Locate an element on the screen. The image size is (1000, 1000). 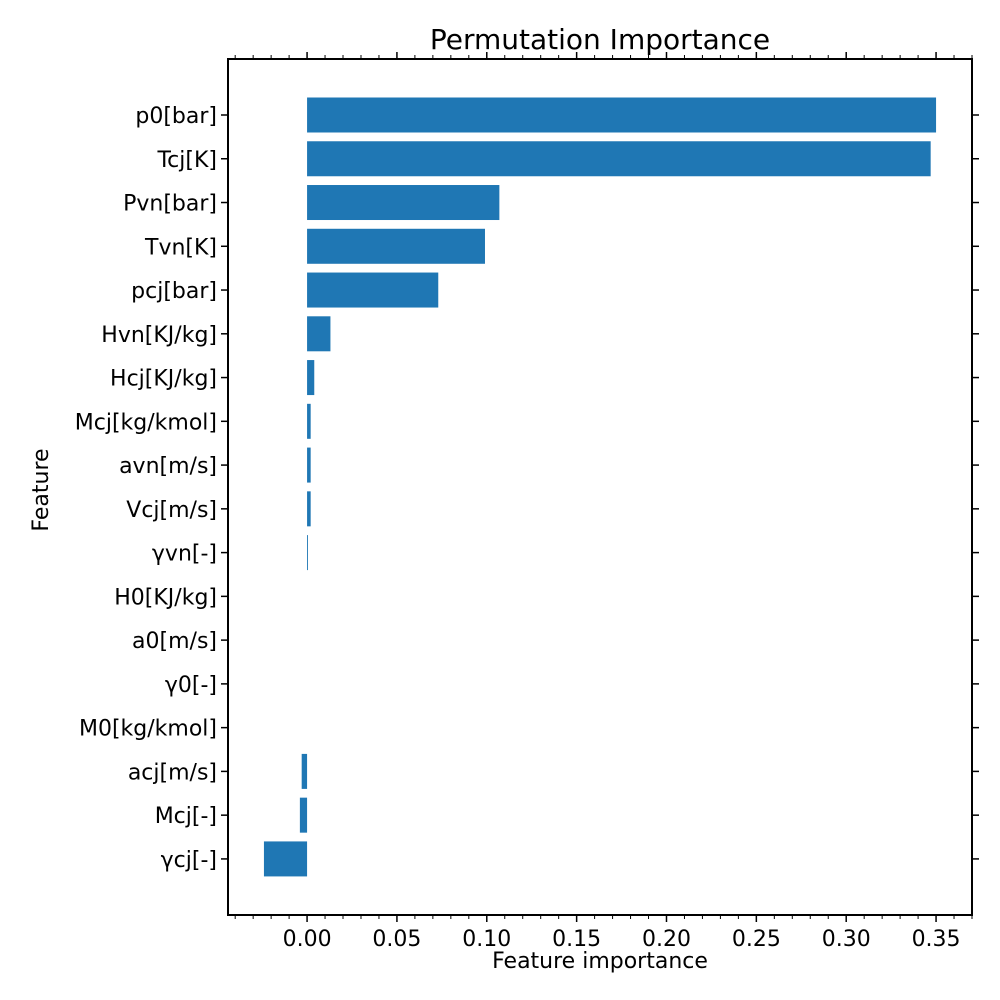
x-tick-label: 0.20 is located at coordinates (666, 939).